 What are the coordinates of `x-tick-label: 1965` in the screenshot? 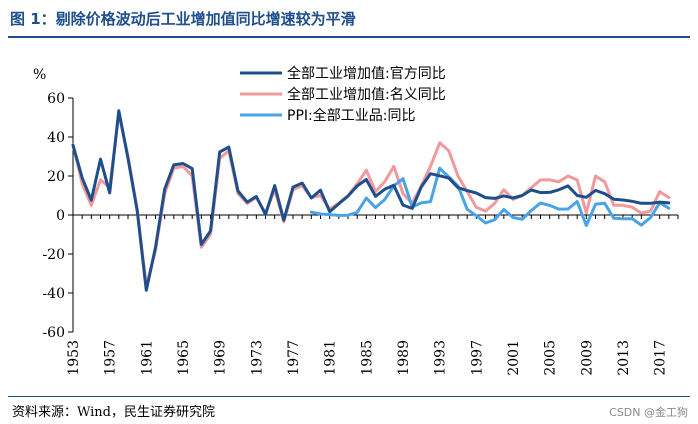 It's located at (184, 358).